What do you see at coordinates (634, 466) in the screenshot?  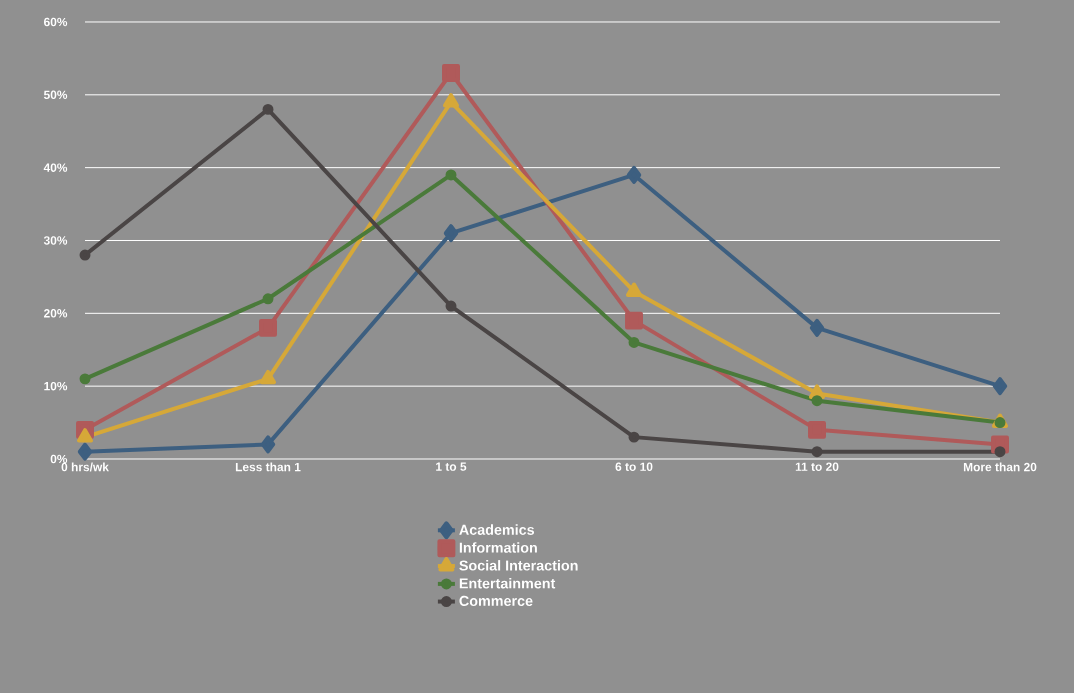 I see `x-tick-label: 6 to 10` at bounding box center [634, 466].